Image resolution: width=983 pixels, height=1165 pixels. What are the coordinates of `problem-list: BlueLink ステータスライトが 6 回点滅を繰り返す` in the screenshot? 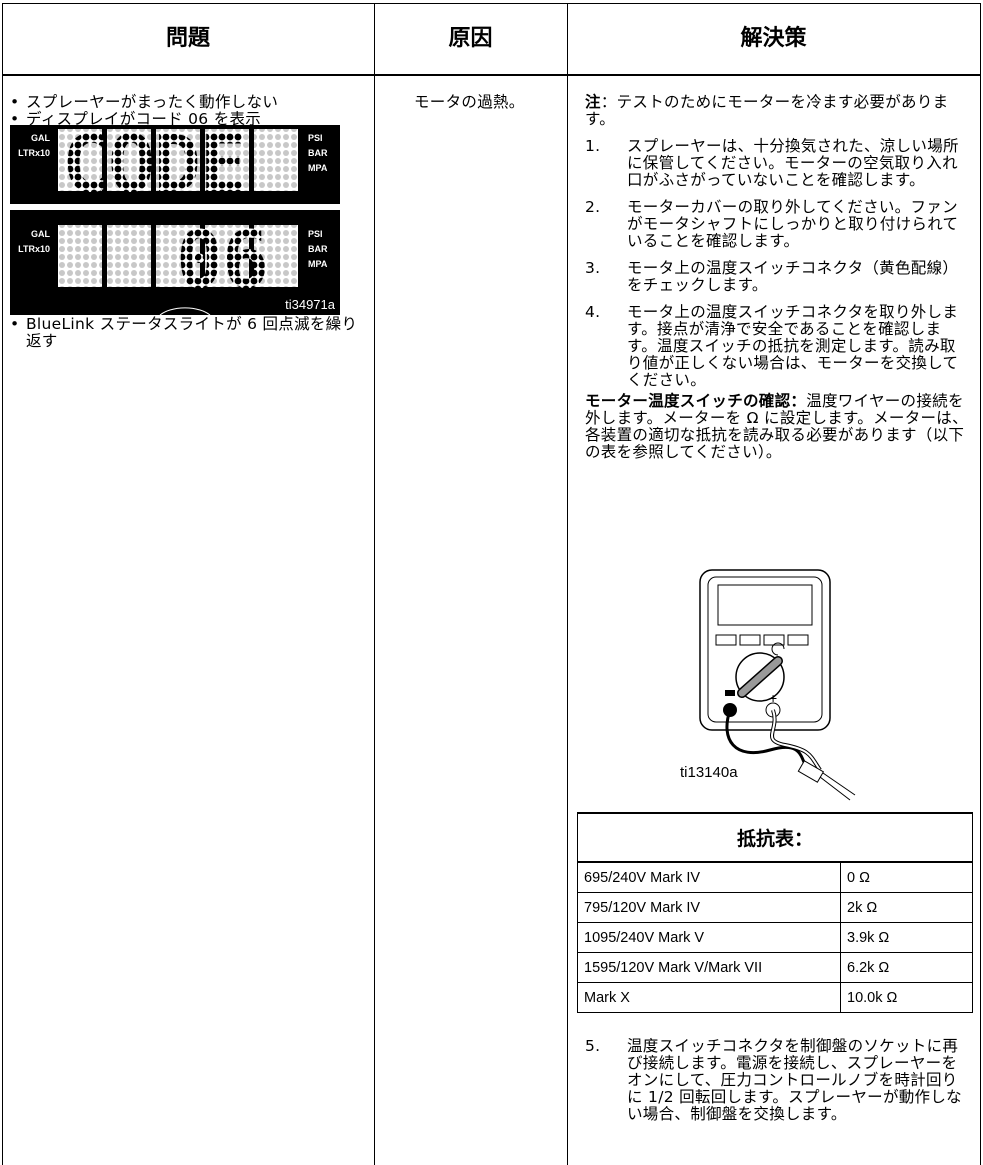 It's located at (188, 333).